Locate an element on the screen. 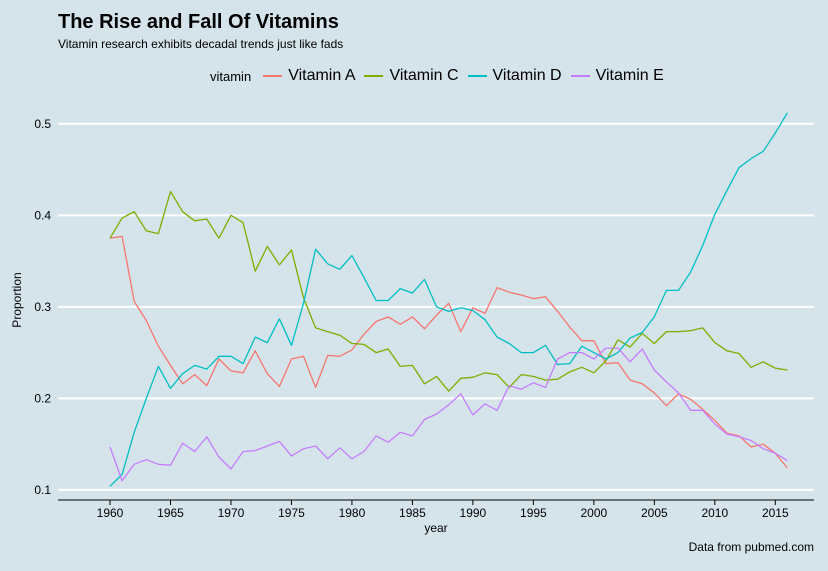 The width and height of the screenshot is (828, 571). legend-label-vitamin-e: Vitamin E is located at coordinates (629, 75).